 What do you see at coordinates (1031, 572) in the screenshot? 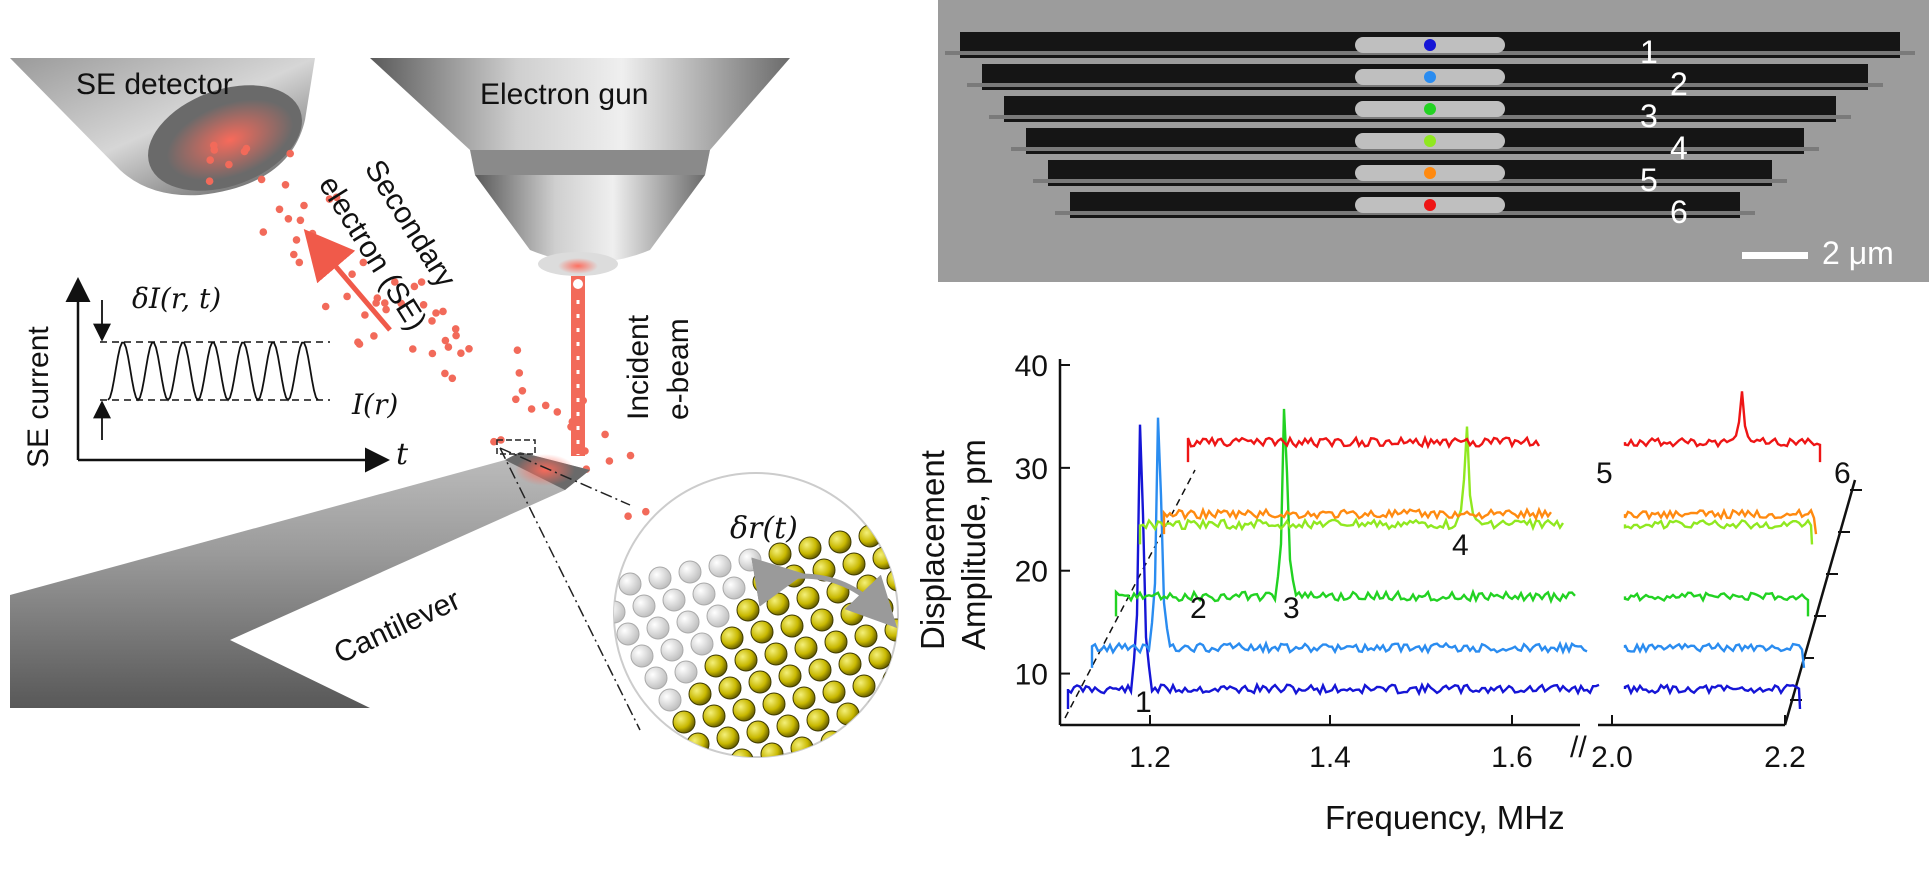
I see `y-tick-label: 20` at bounding box center [1031, 572].